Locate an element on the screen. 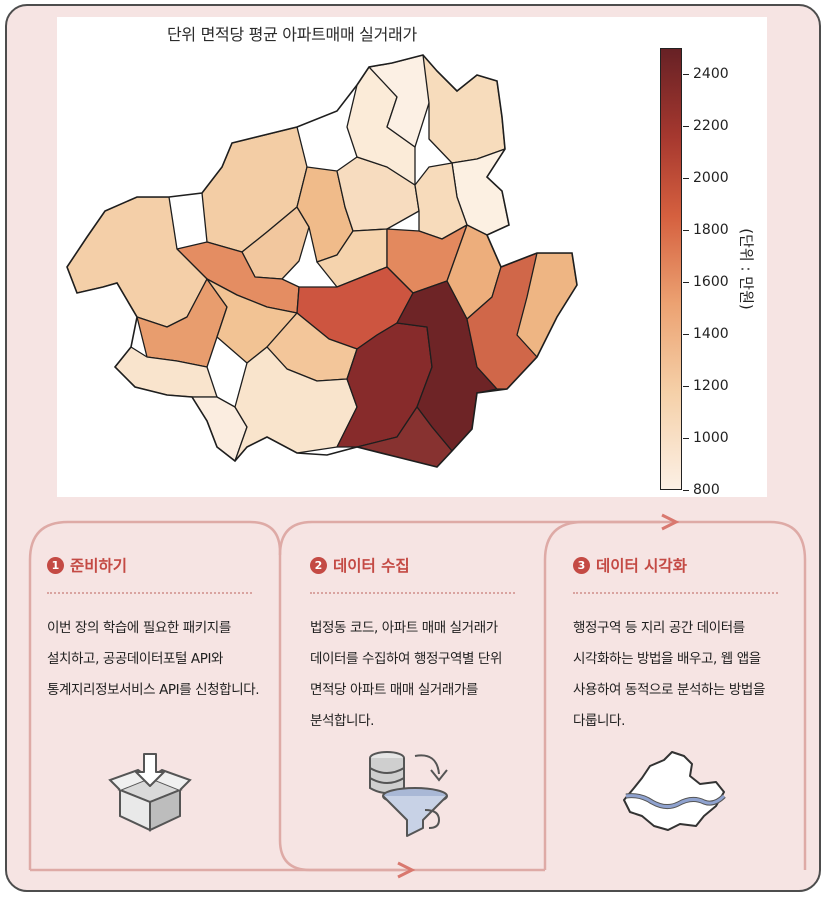 The width and height of the screenshot is (827, 900). step-title: 1 준비하기 is located at coordinates (87, 565).